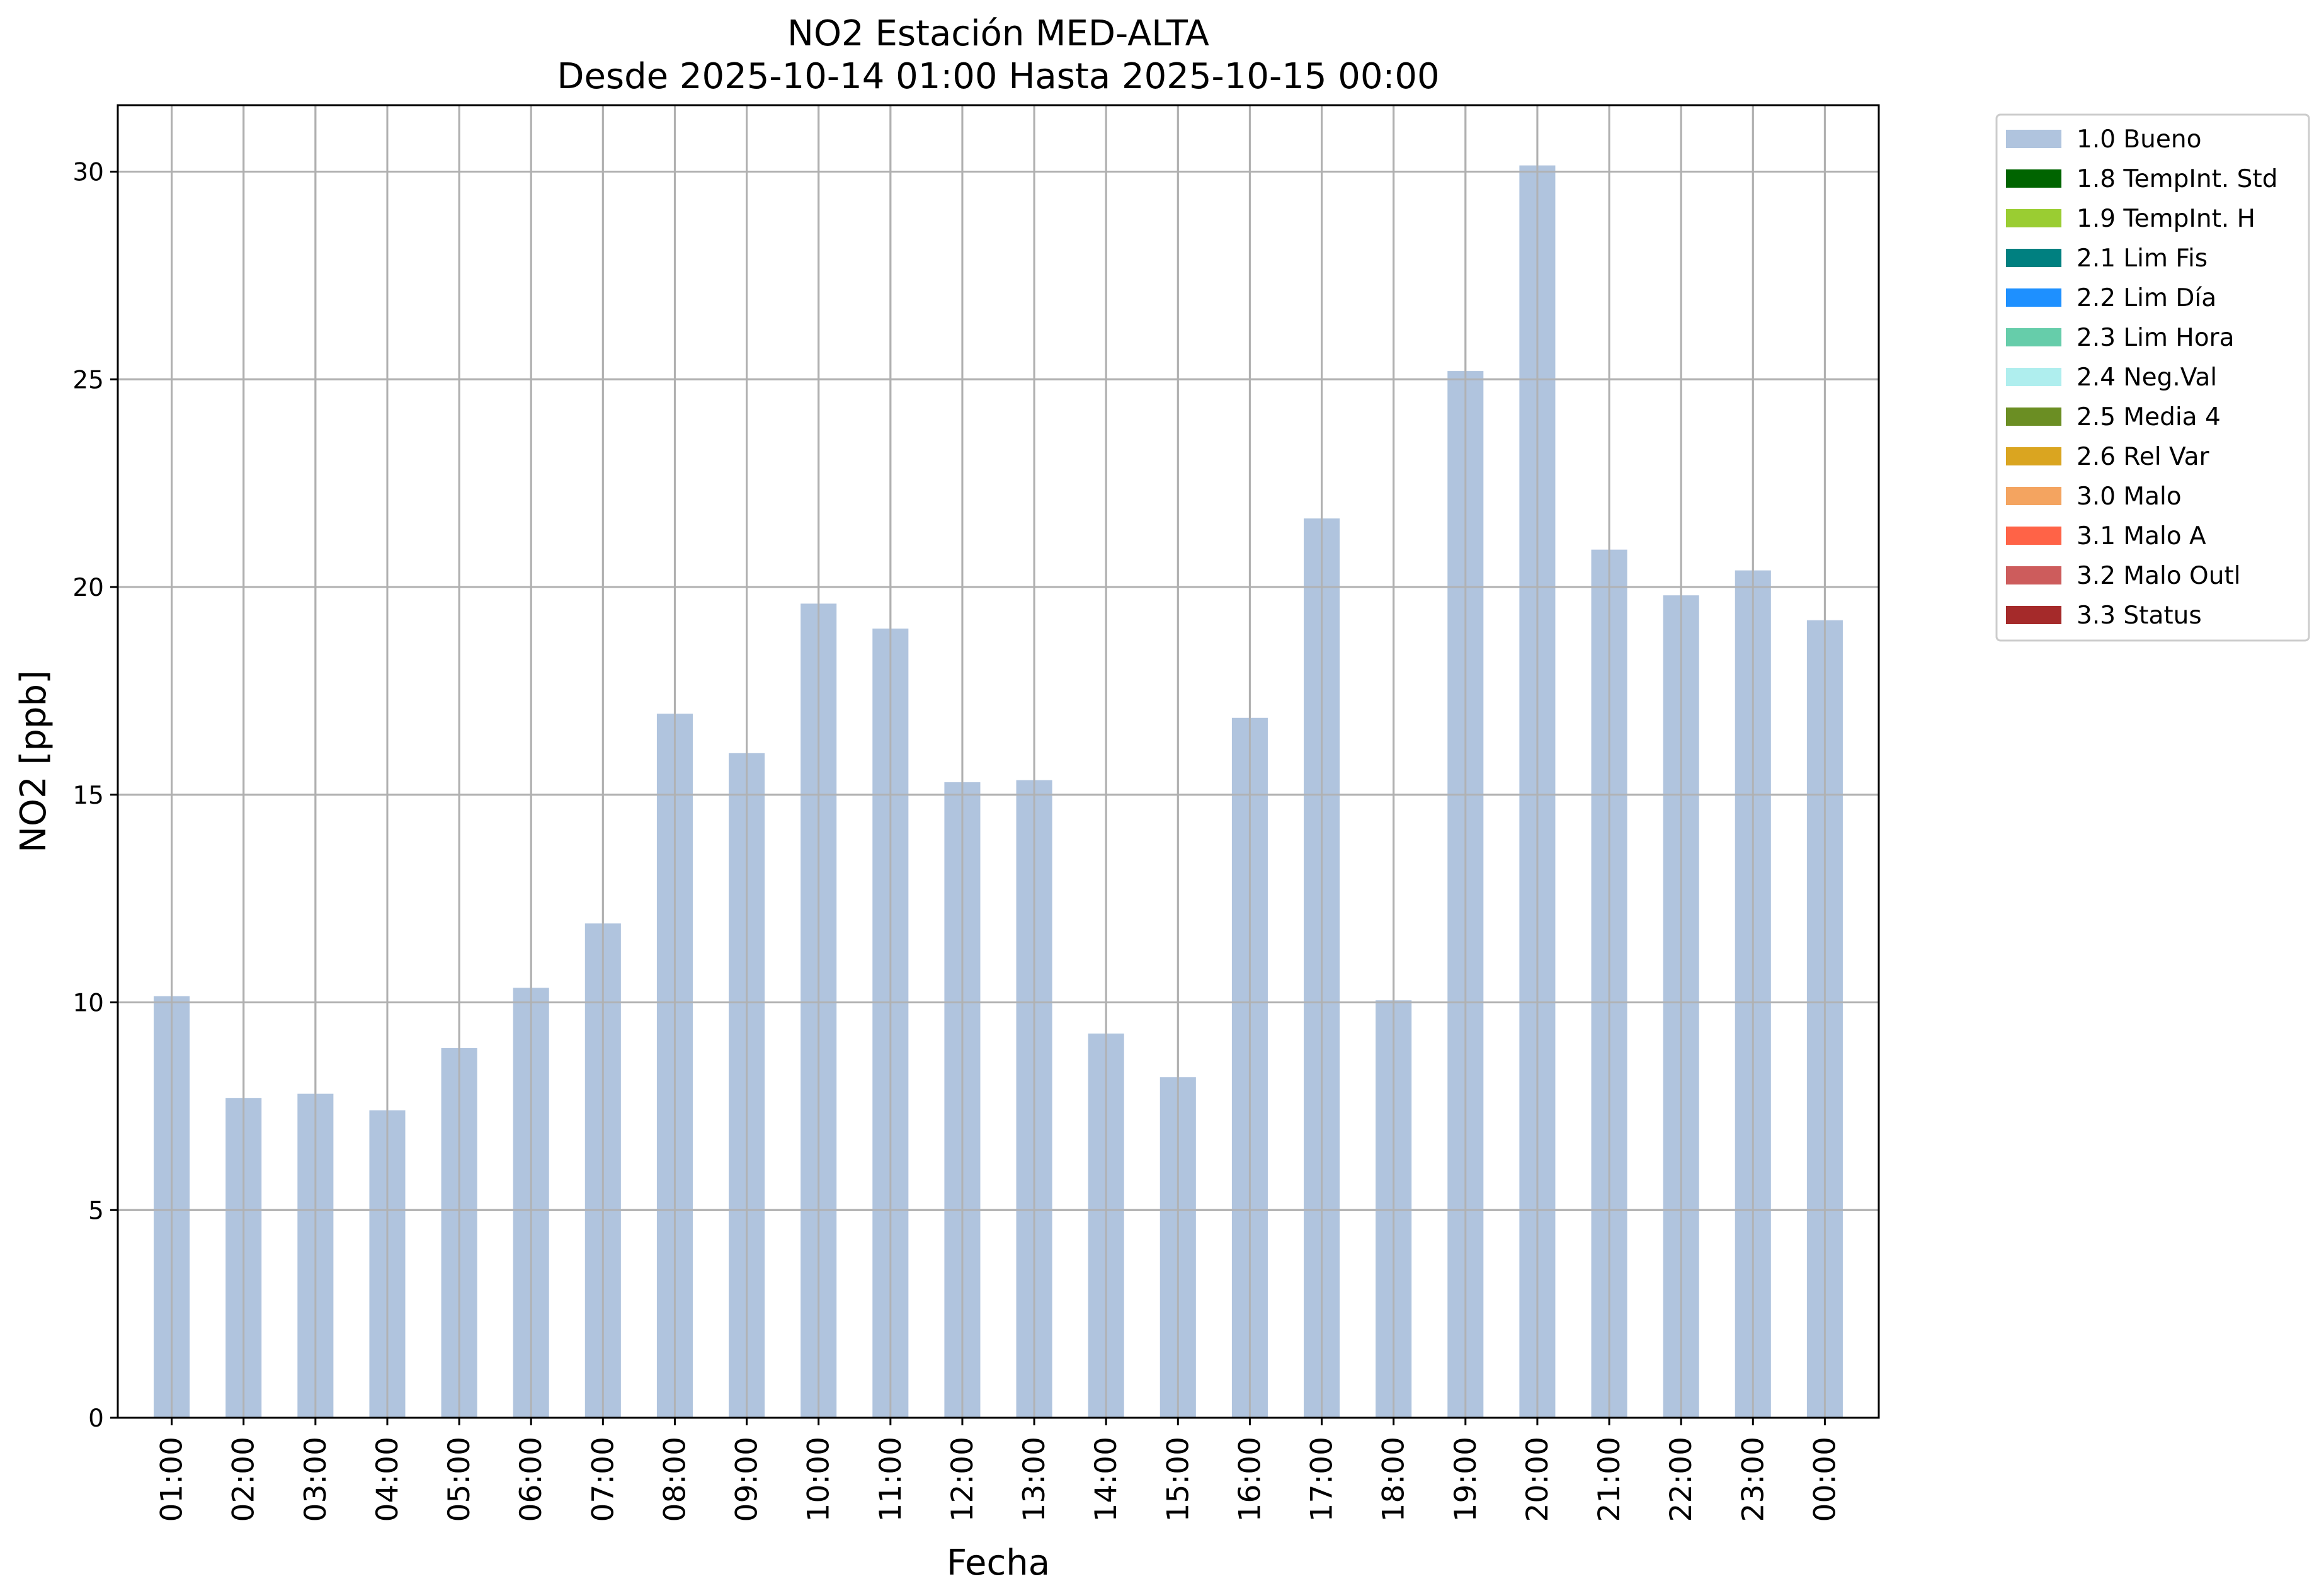 This screenshot has width=2319, height=1596. I want to click on x-tick-label: 18:00, so click(1394, 1479).